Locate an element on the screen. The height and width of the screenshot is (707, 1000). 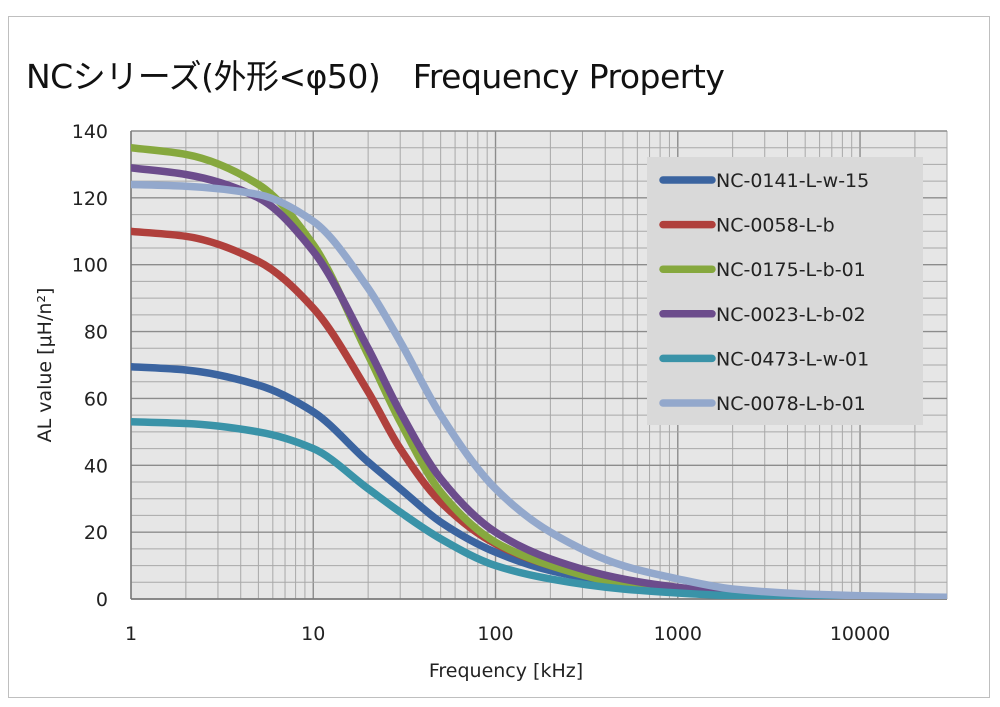
legend-box is located at coordinates (785, 291).